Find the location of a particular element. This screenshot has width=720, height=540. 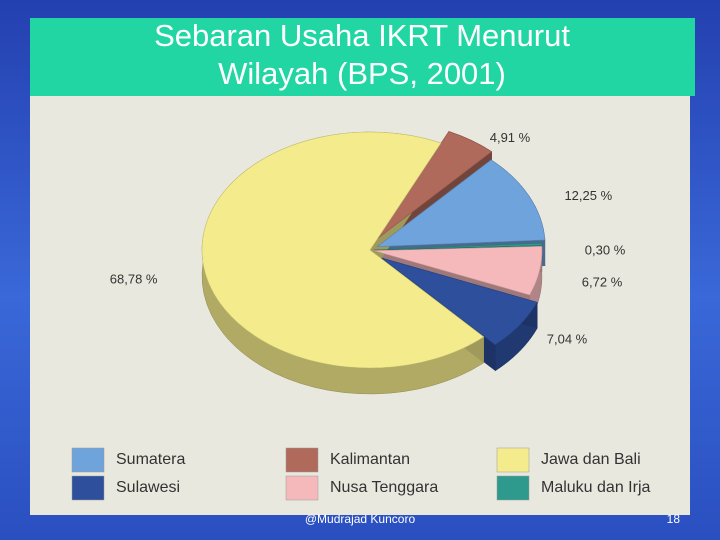

value-label: 6,72 % is located at coordinates (602, 281).